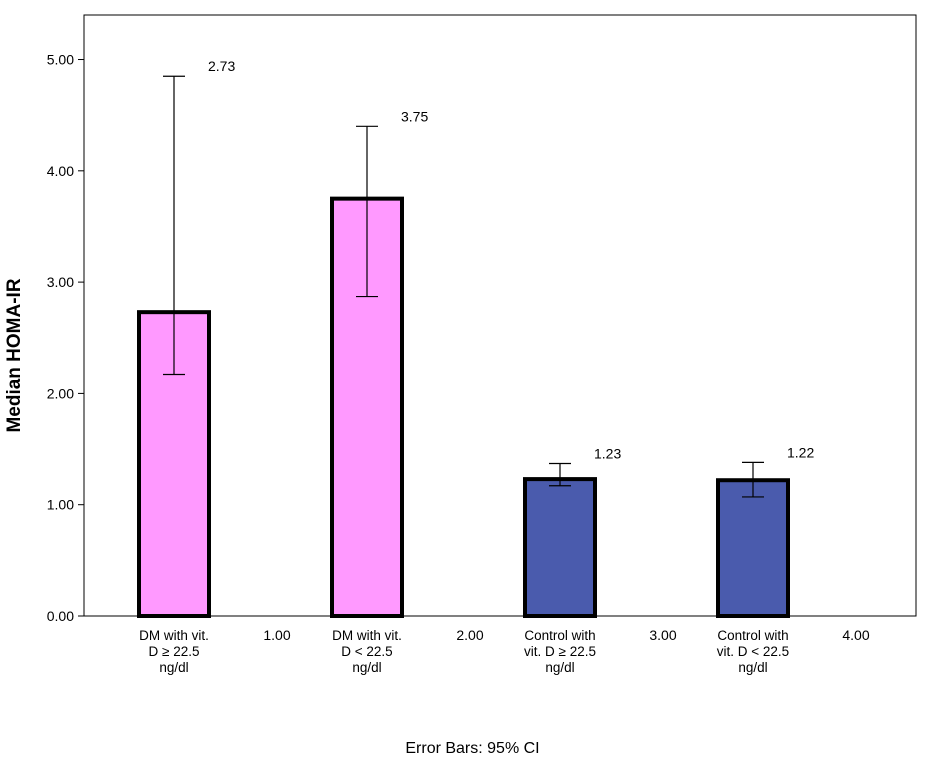 The height and width of the screenshot is (771, 945). What do you see at coordinates (60, 616) in the screenshot?
I see `y-tick-label: 0.00` at bounding box center [60, 616].